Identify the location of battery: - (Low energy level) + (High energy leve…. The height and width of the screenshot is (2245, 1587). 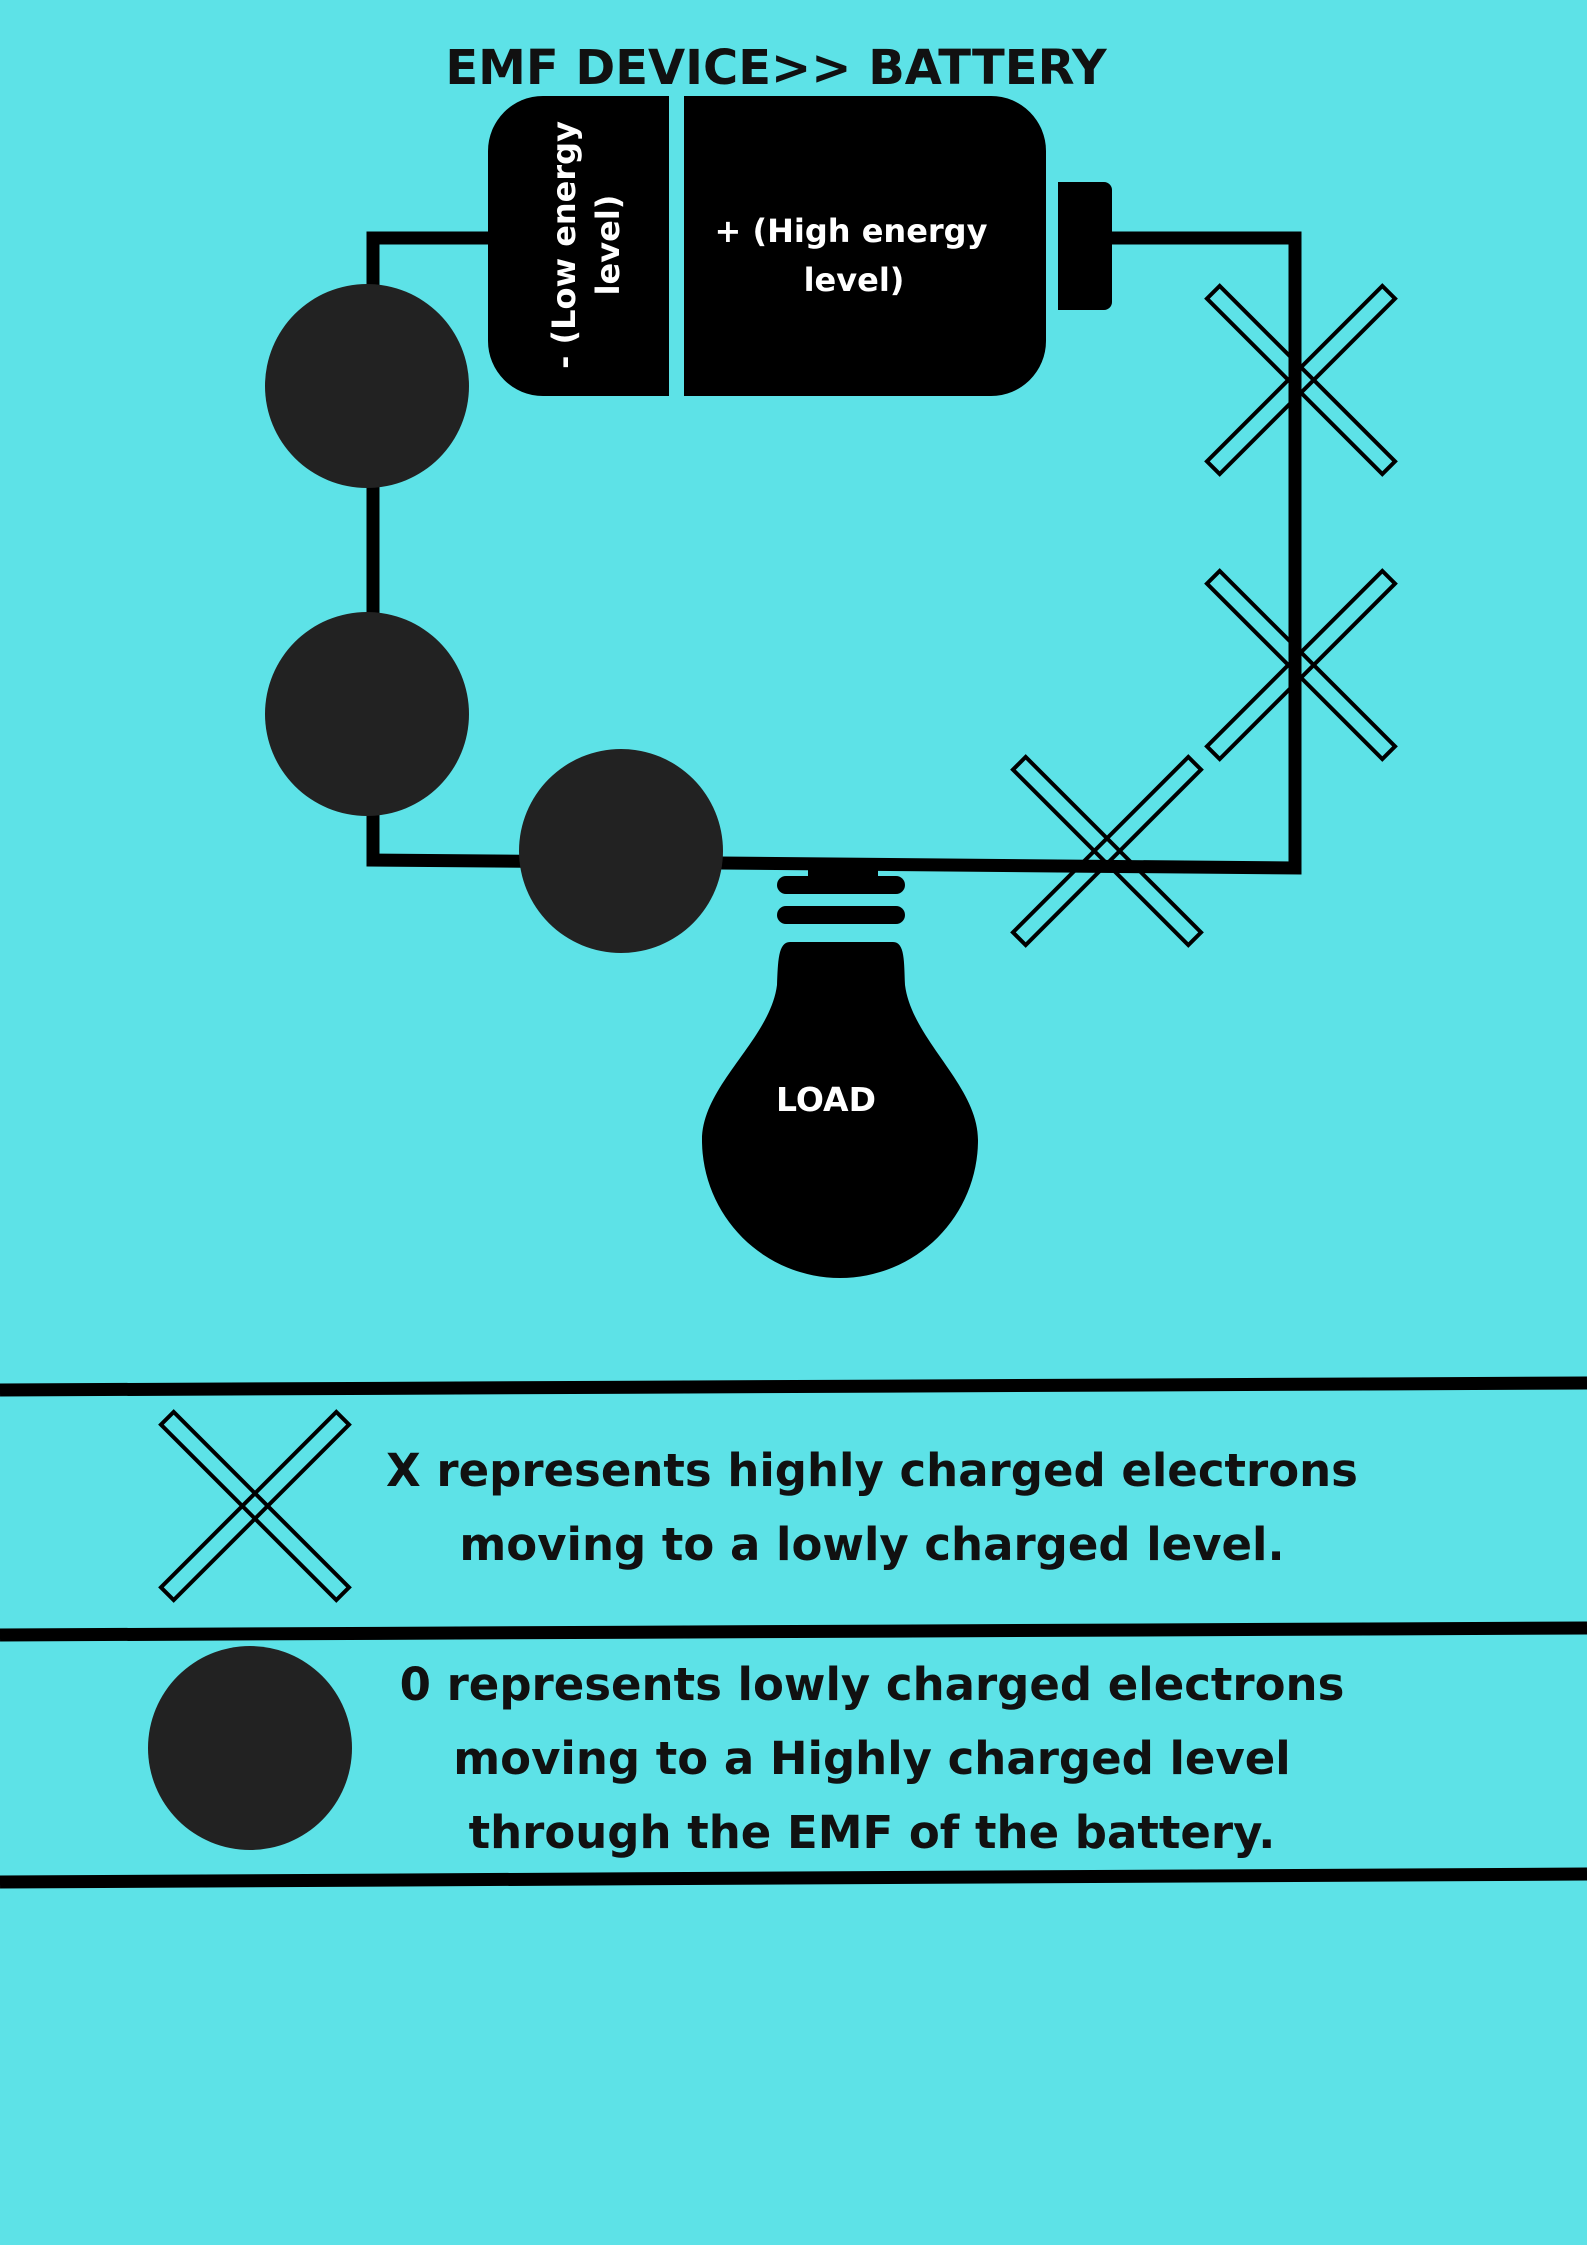
(800, 246).